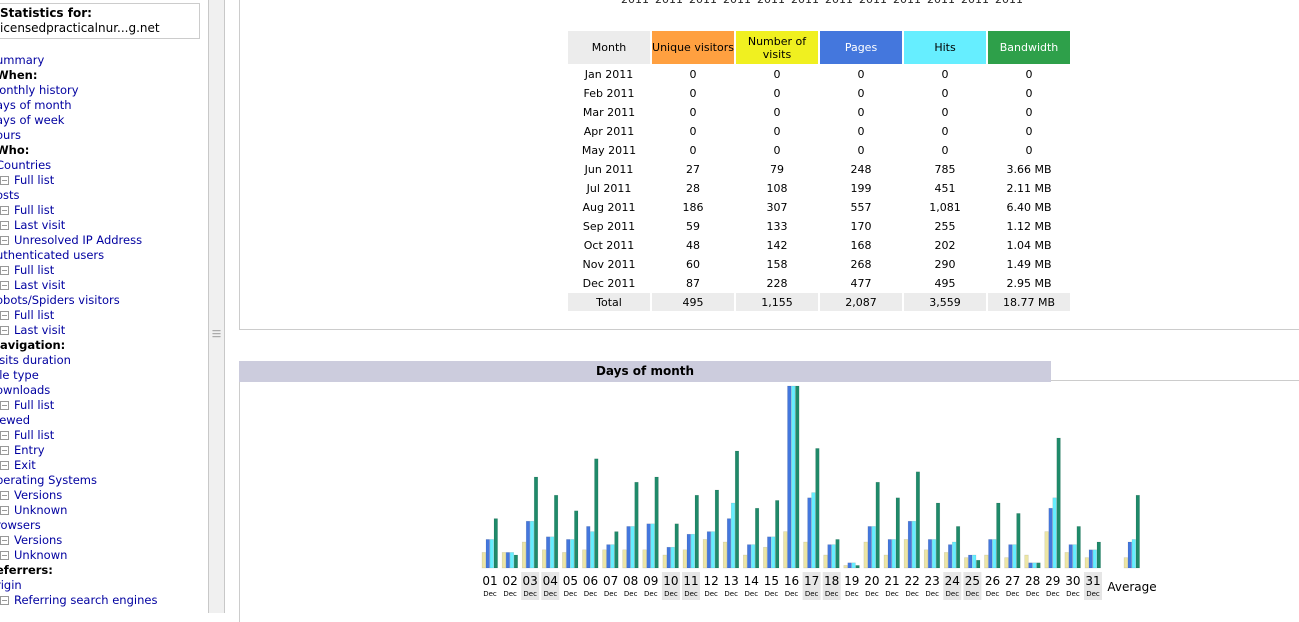 The image size is (1299, 622). What do you see at coordinates (38, 495) in the screenshot?
I see `menu-item-label: Versions` at bounding box center [38, 495].